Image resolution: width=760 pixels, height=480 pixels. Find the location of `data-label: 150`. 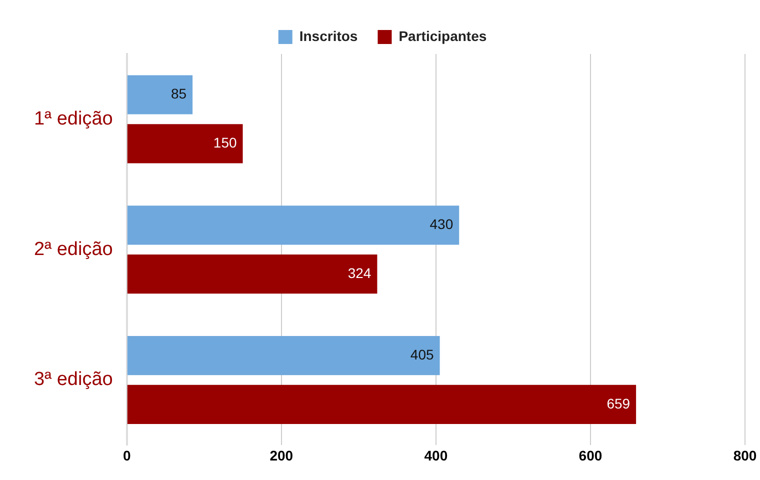

data-label: 150 is located at coordinates (225, 142).